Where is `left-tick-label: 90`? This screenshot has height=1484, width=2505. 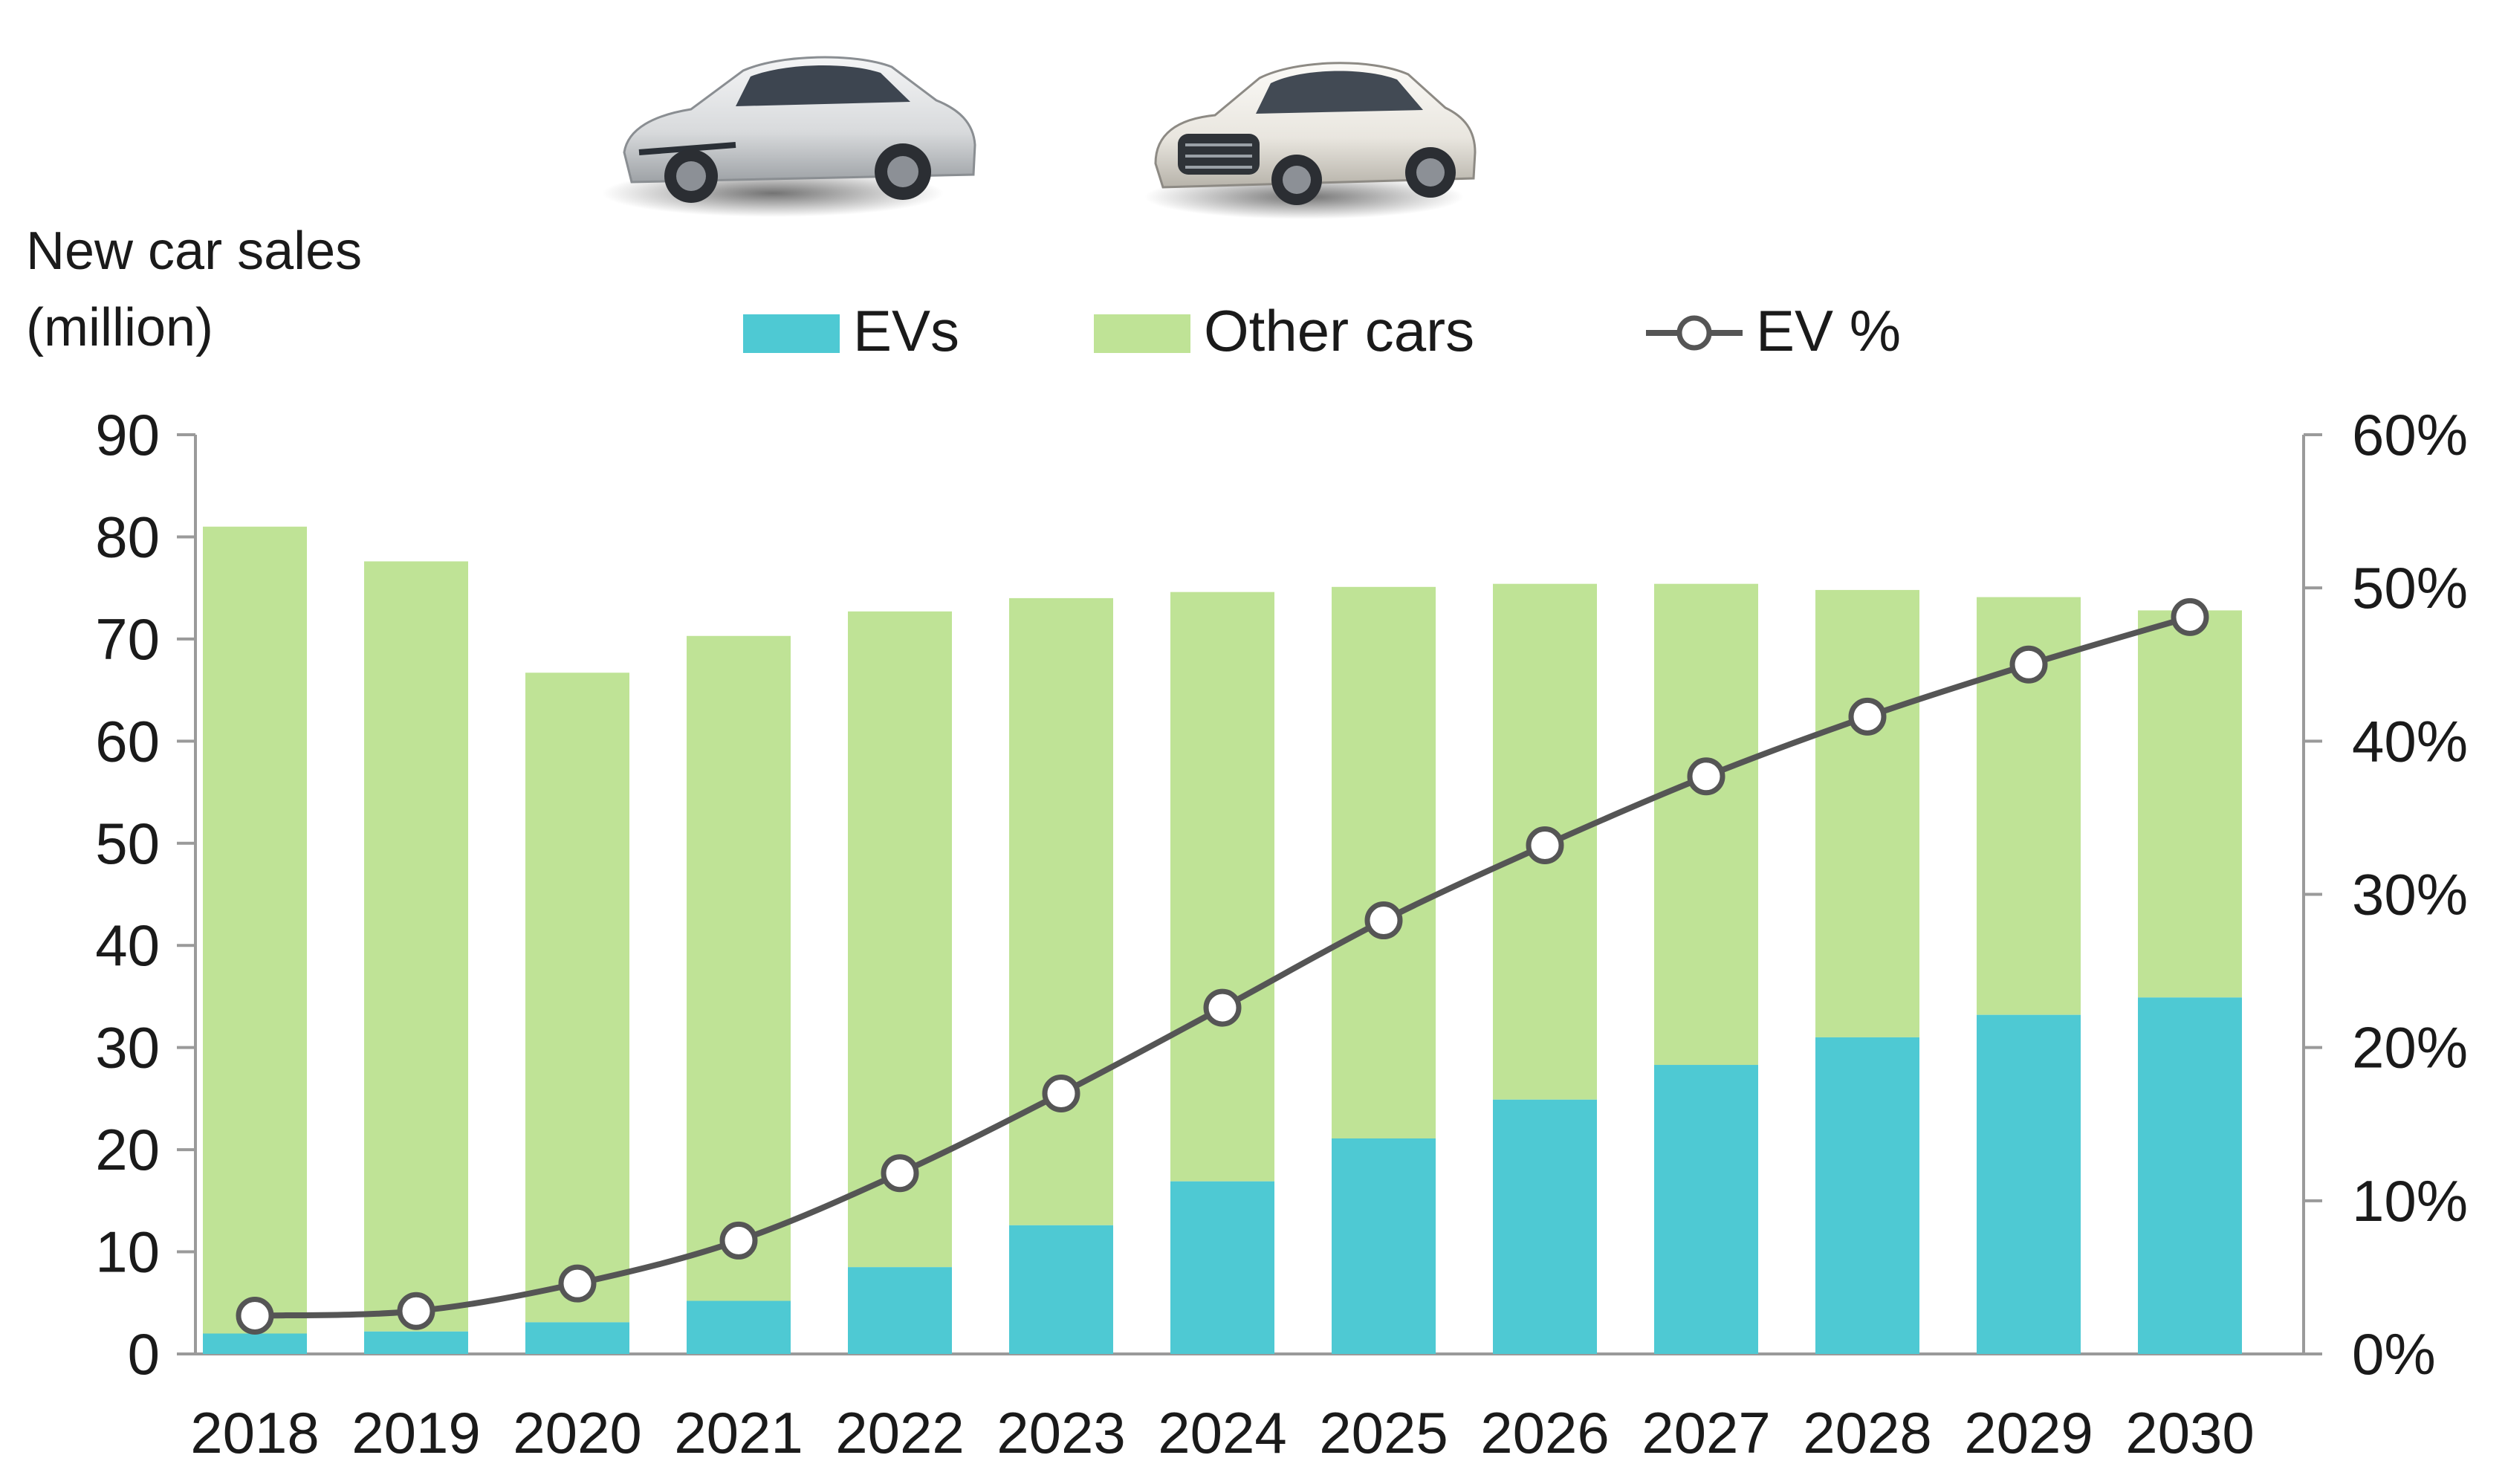
left-tick-label: 90 is located at coordinates (127, 435).